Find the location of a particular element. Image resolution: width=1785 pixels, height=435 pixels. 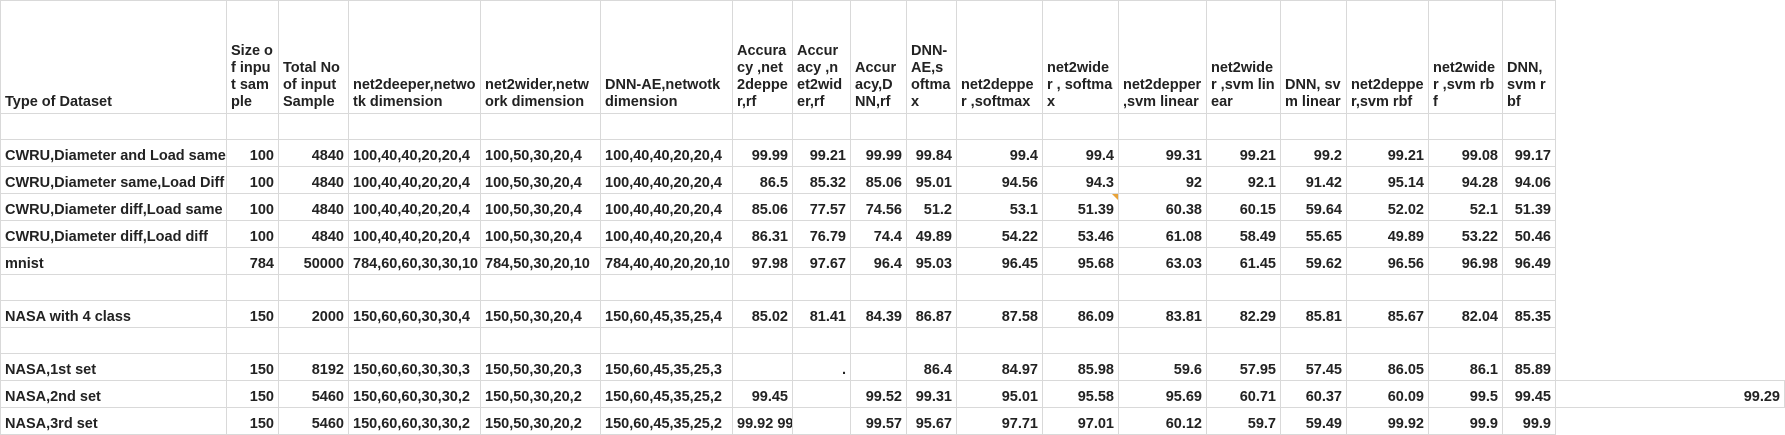

table-cell: 150,60,45,35,25,3 is located at coordinates (666, 367).